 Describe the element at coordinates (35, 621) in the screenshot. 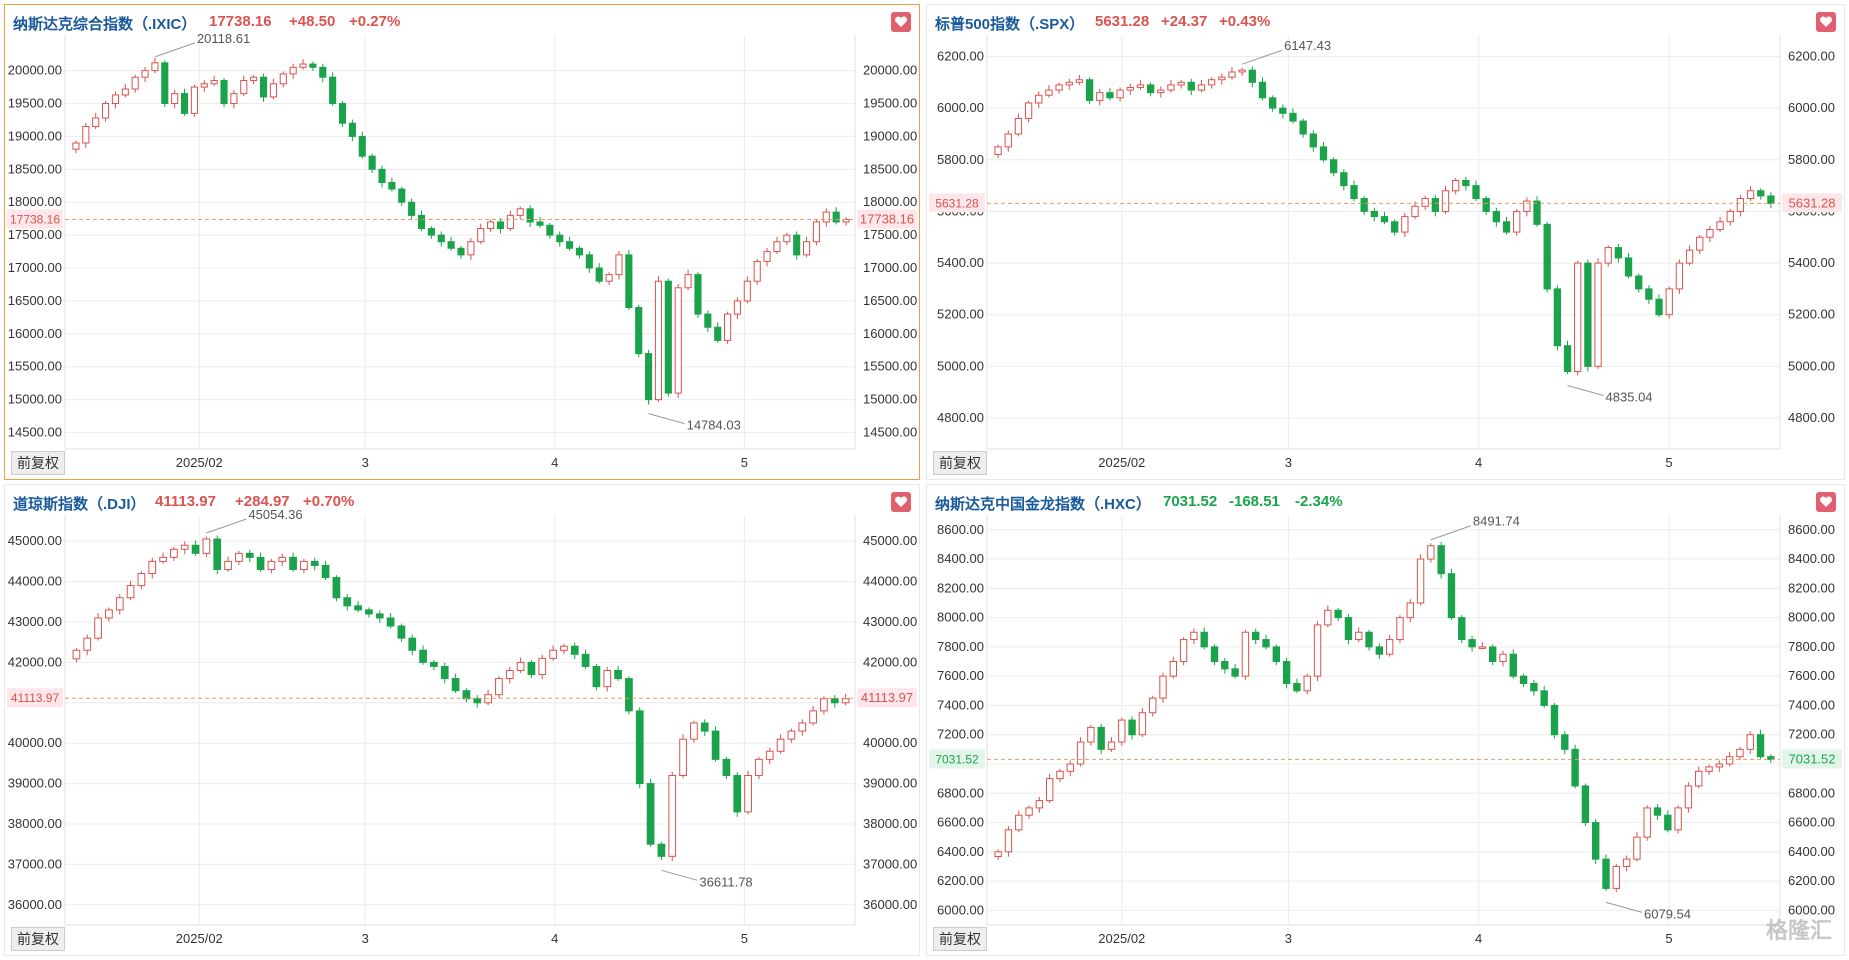

I see `y-tick-label-left: 43000.00` at that location.